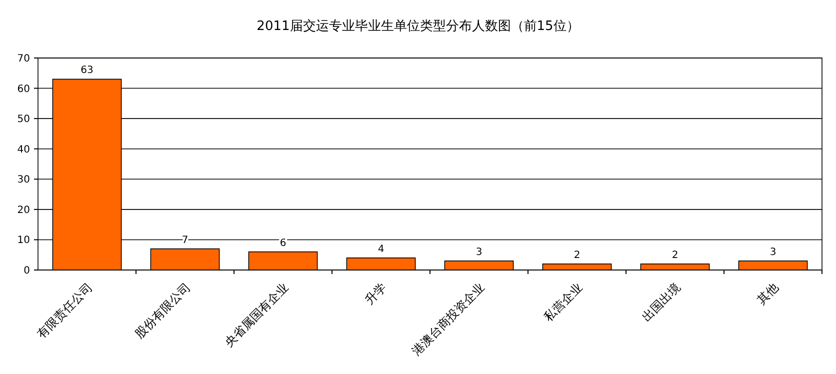 The height and width of the screenshot is (374, 836). What do you see at coordinates (23, 89) in the screenshot?
I see `y-tick-label: 60` at bounding box center [23, 89].